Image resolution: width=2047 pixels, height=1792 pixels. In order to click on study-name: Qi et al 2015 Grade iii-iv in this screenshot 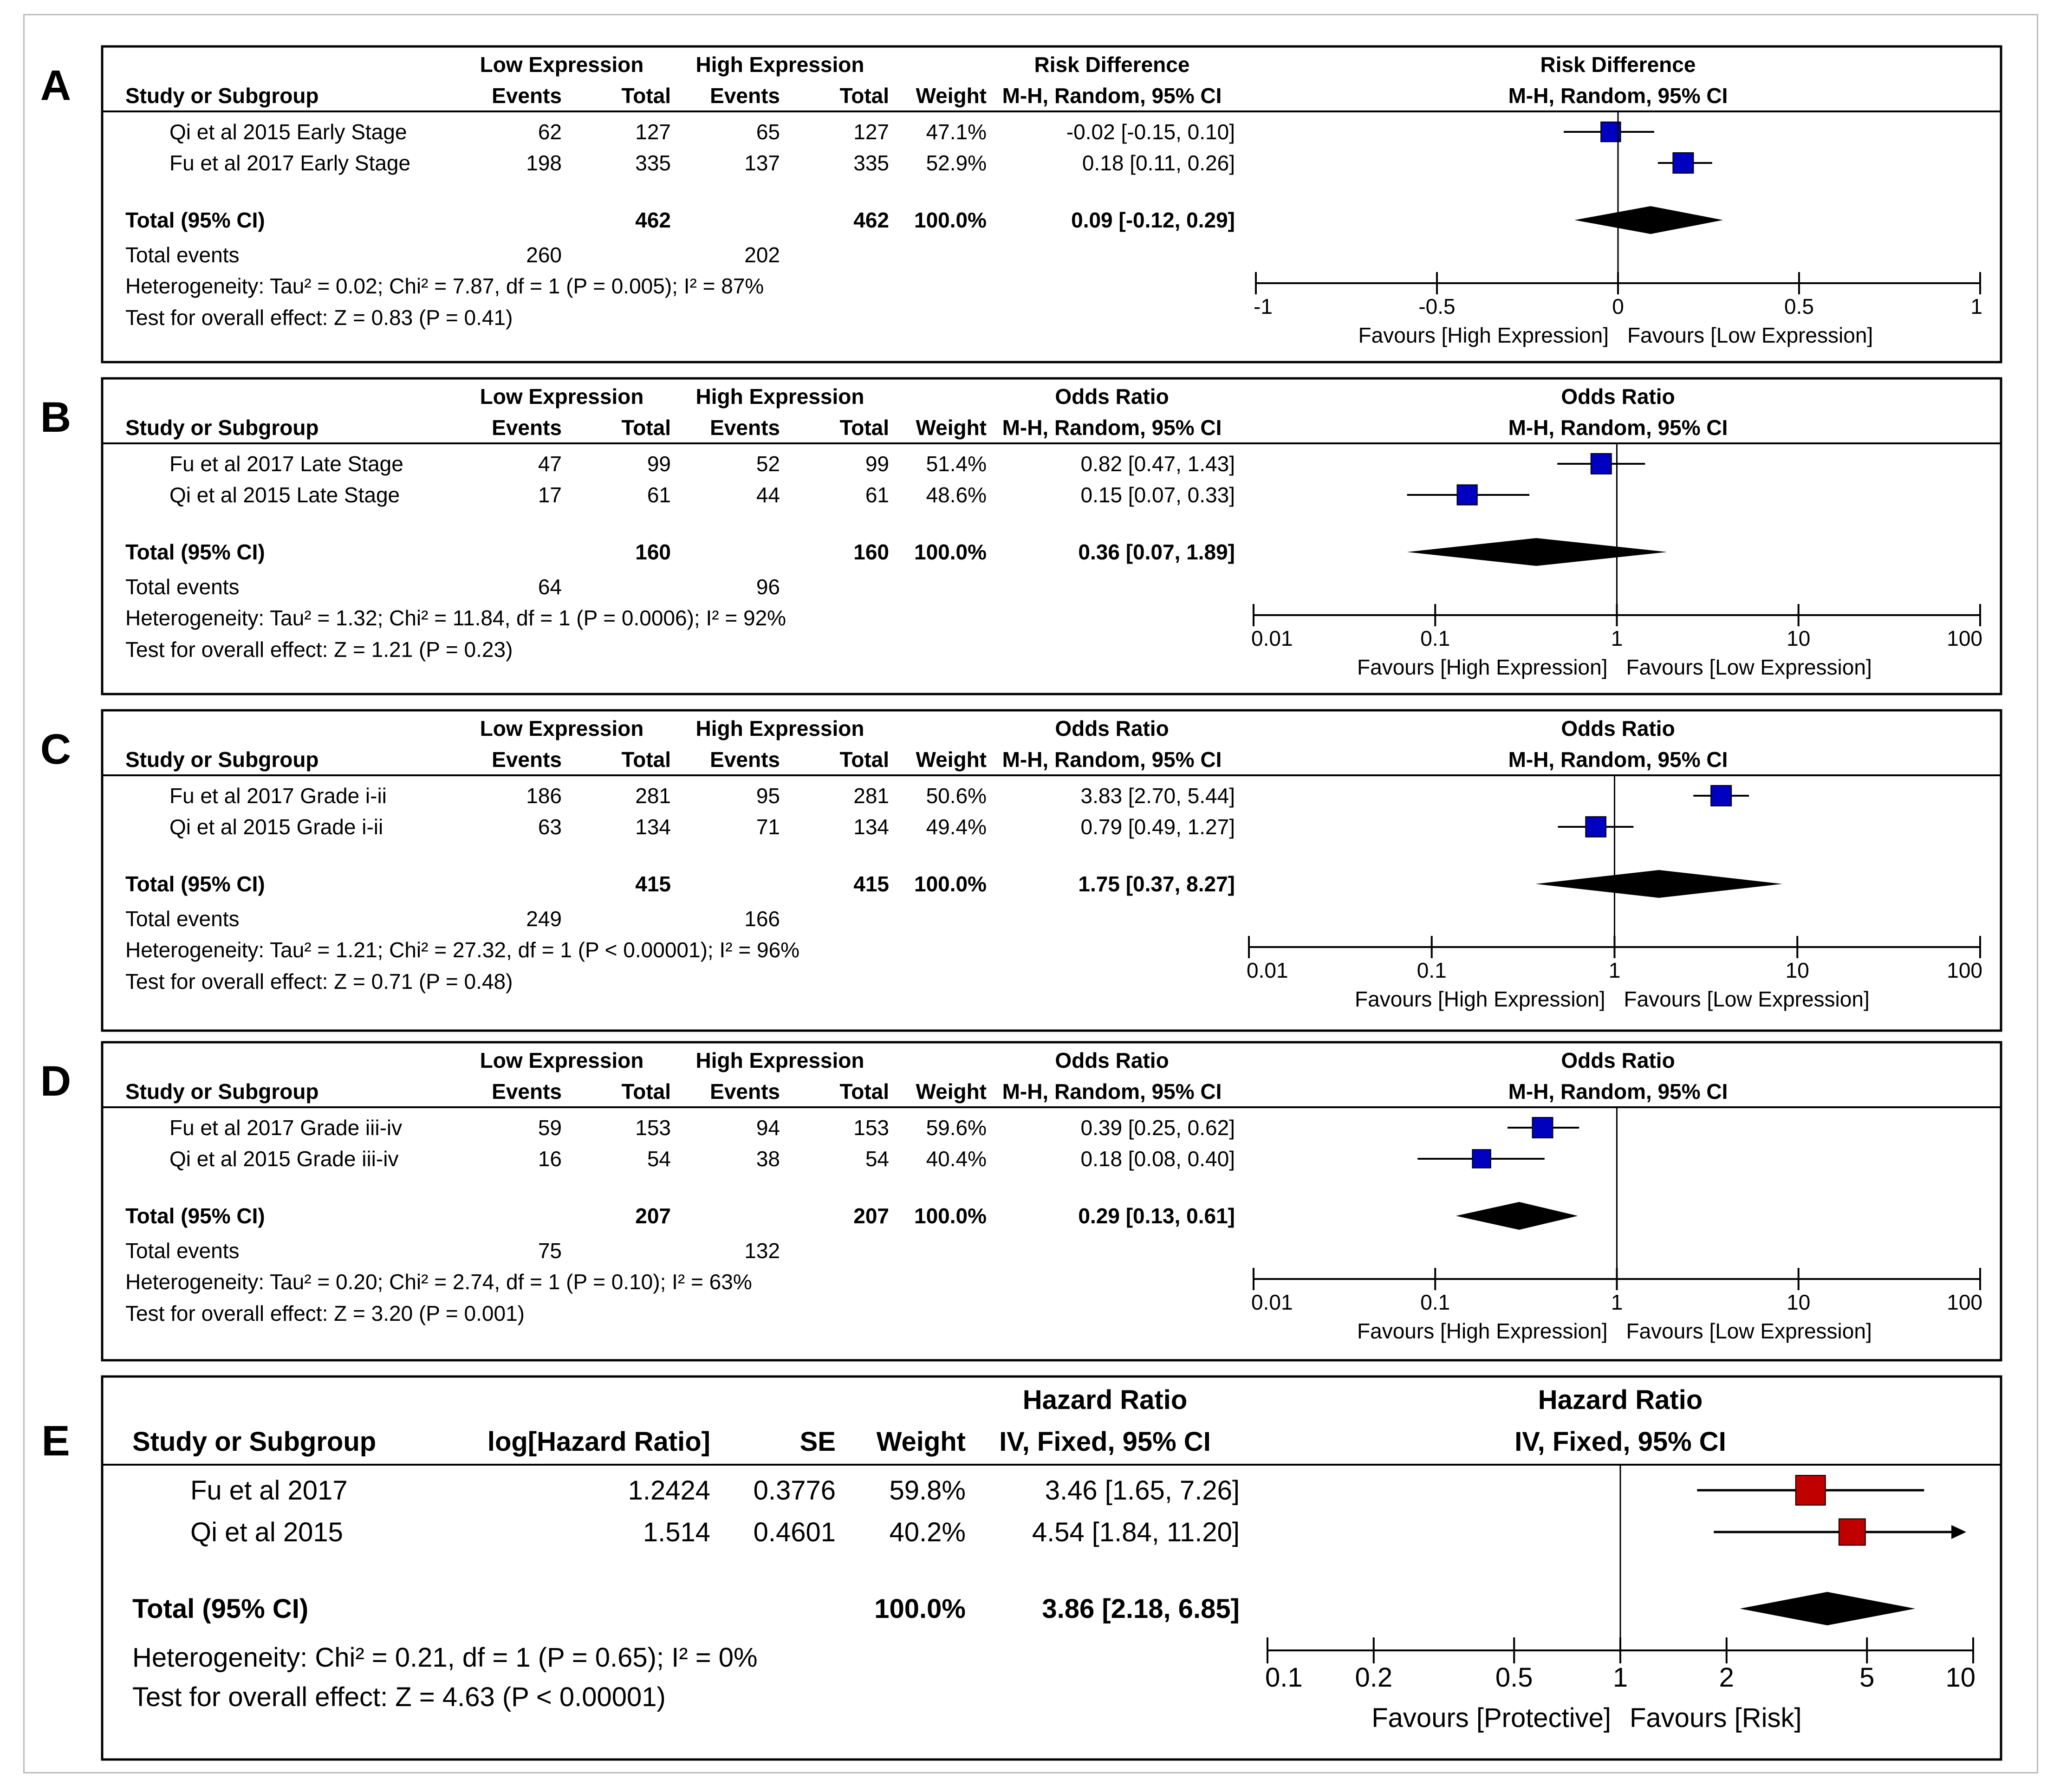, I will do `click(283, 1159)`.